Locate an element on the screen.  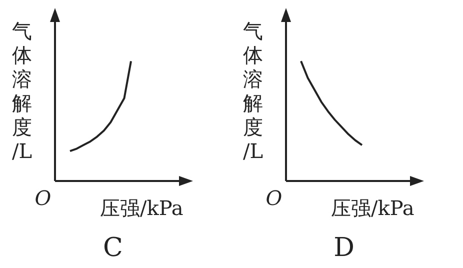
text: C is located at coordinates (113, 248).